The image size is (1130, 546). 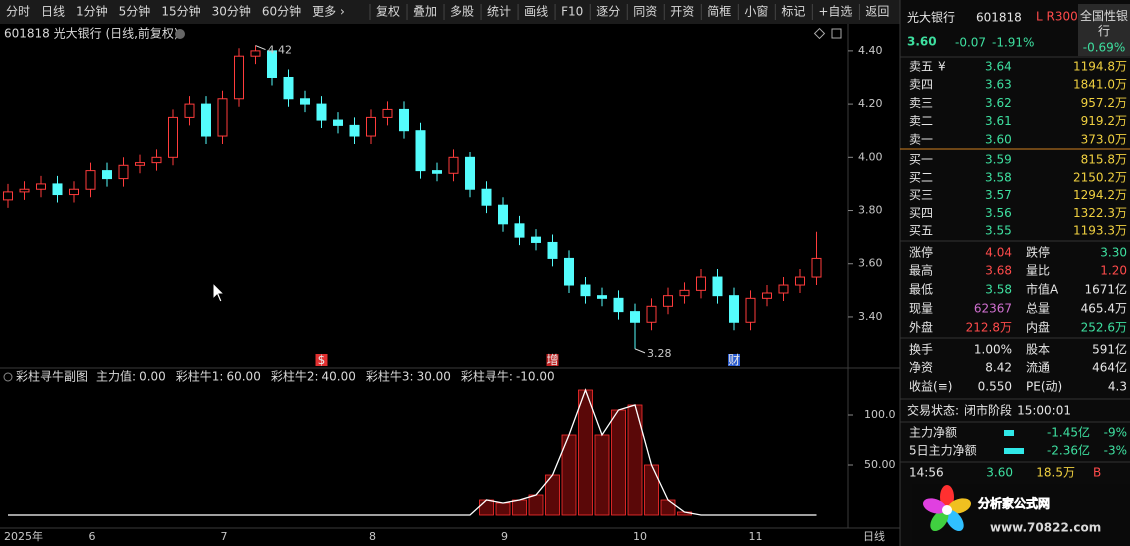 What do you see at coordinates (835, 12) in the screenshot?
I see `tool-button: +自选` at bounding box center [835, 12].